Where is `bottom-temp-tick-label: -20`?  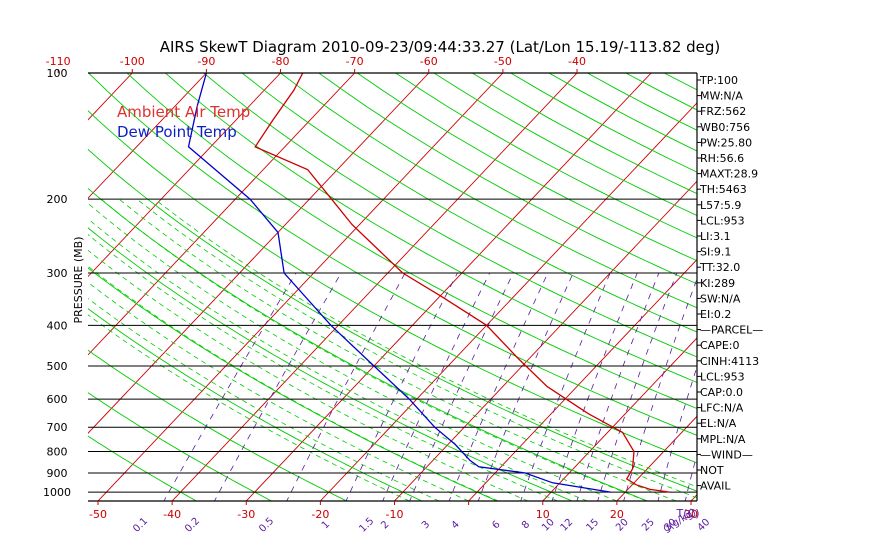
bottom-temp-tick-label: -20 is located at coordinates (320, 514).